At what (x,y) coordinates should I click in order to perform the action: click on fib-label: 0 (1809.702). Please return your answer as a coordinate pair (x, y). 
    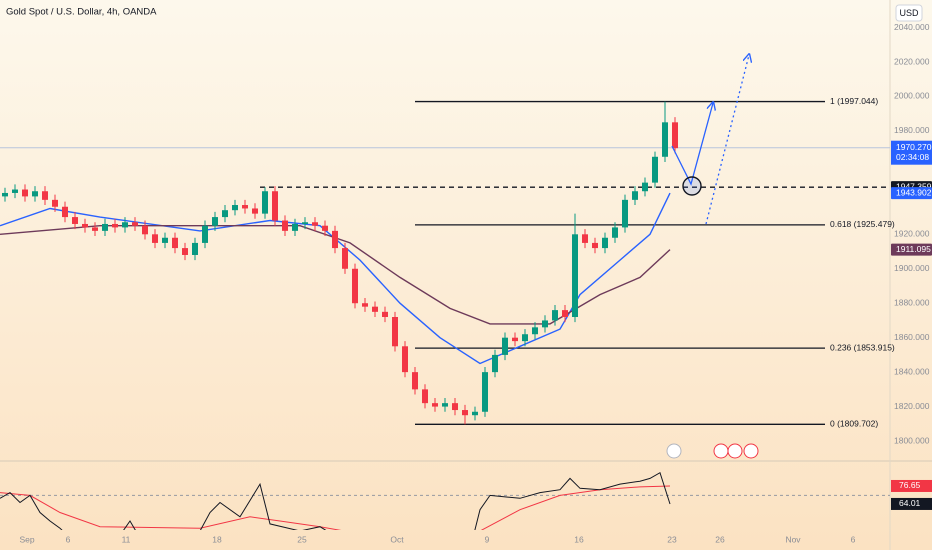
    Looking at the image, I should click on (854, 424).